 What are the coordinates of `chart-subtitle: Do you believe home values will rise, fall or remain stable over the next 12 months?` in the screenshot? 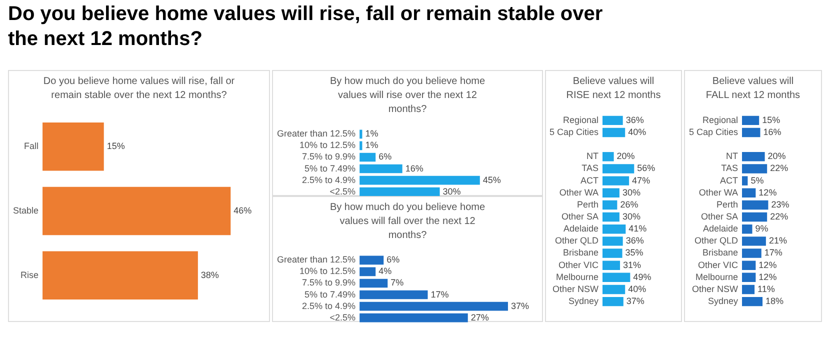 It's located at (139, 89).